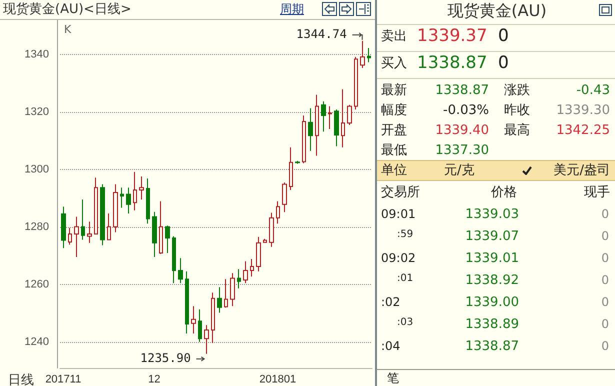 The width and height of the screenshot is (615, 386). I want to click on text: 最高, so click(517, 130).